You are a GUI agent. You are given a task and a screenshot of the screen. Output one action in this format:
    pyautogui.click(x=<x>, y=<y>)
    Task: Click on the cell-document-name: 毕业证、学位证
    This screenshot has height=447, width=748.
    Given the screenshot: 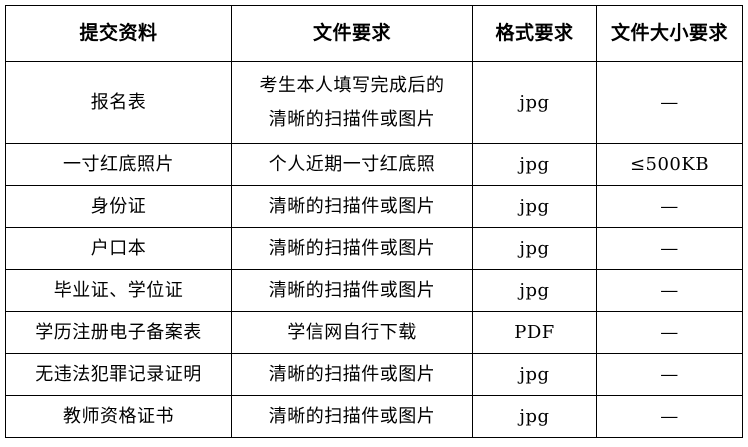 What is the action you would take?
    pyautogui.click(x=118, y=290)
    